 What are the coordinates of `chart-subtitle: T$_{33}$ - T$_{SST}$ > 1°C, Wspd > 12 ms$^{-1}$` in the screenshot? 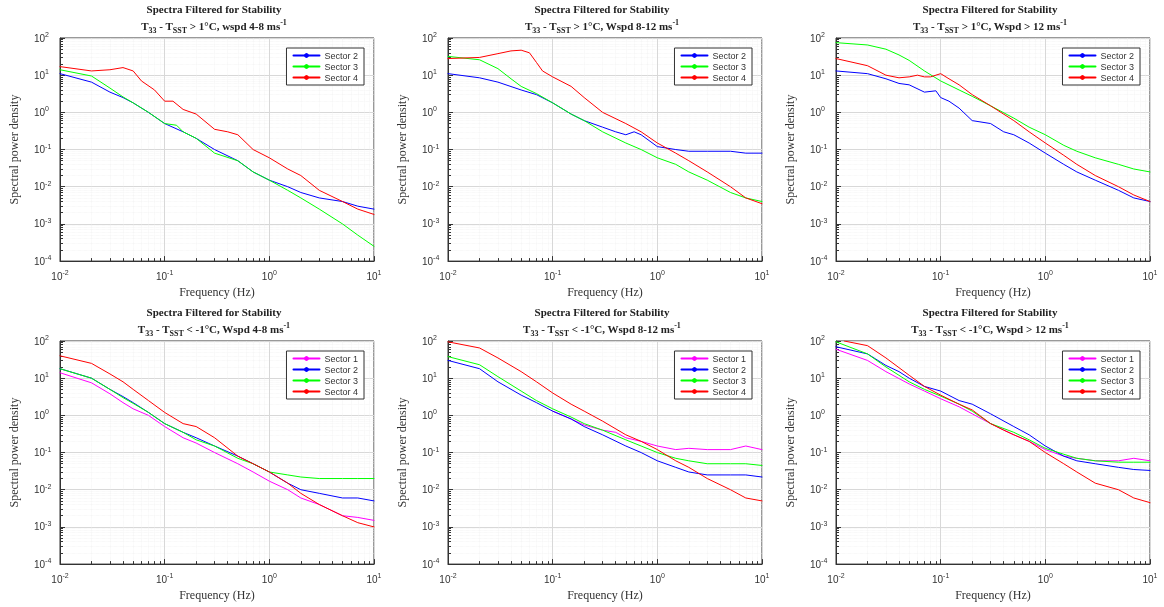 It's located at (990, 26).